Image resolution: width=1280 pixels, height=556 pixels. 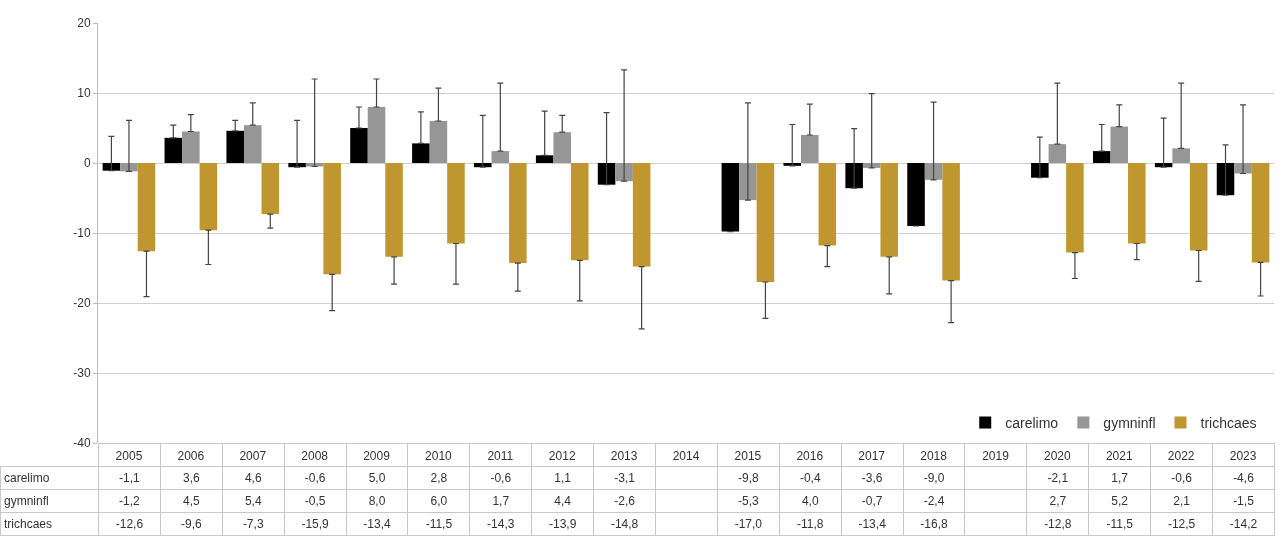 I want to click on x-tick-label: 2021, so click(x=1119, y=456).